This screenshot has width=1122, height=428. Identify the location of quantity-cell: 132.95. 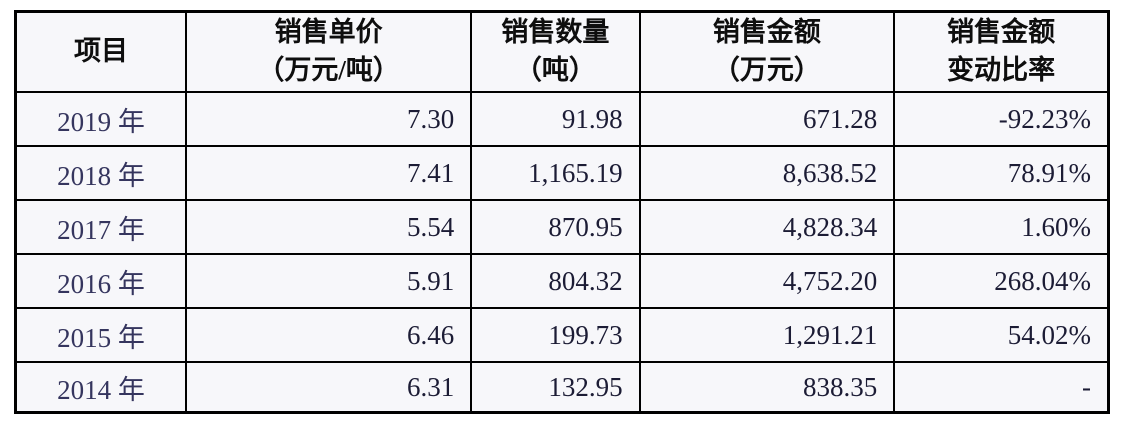
(555, 387).